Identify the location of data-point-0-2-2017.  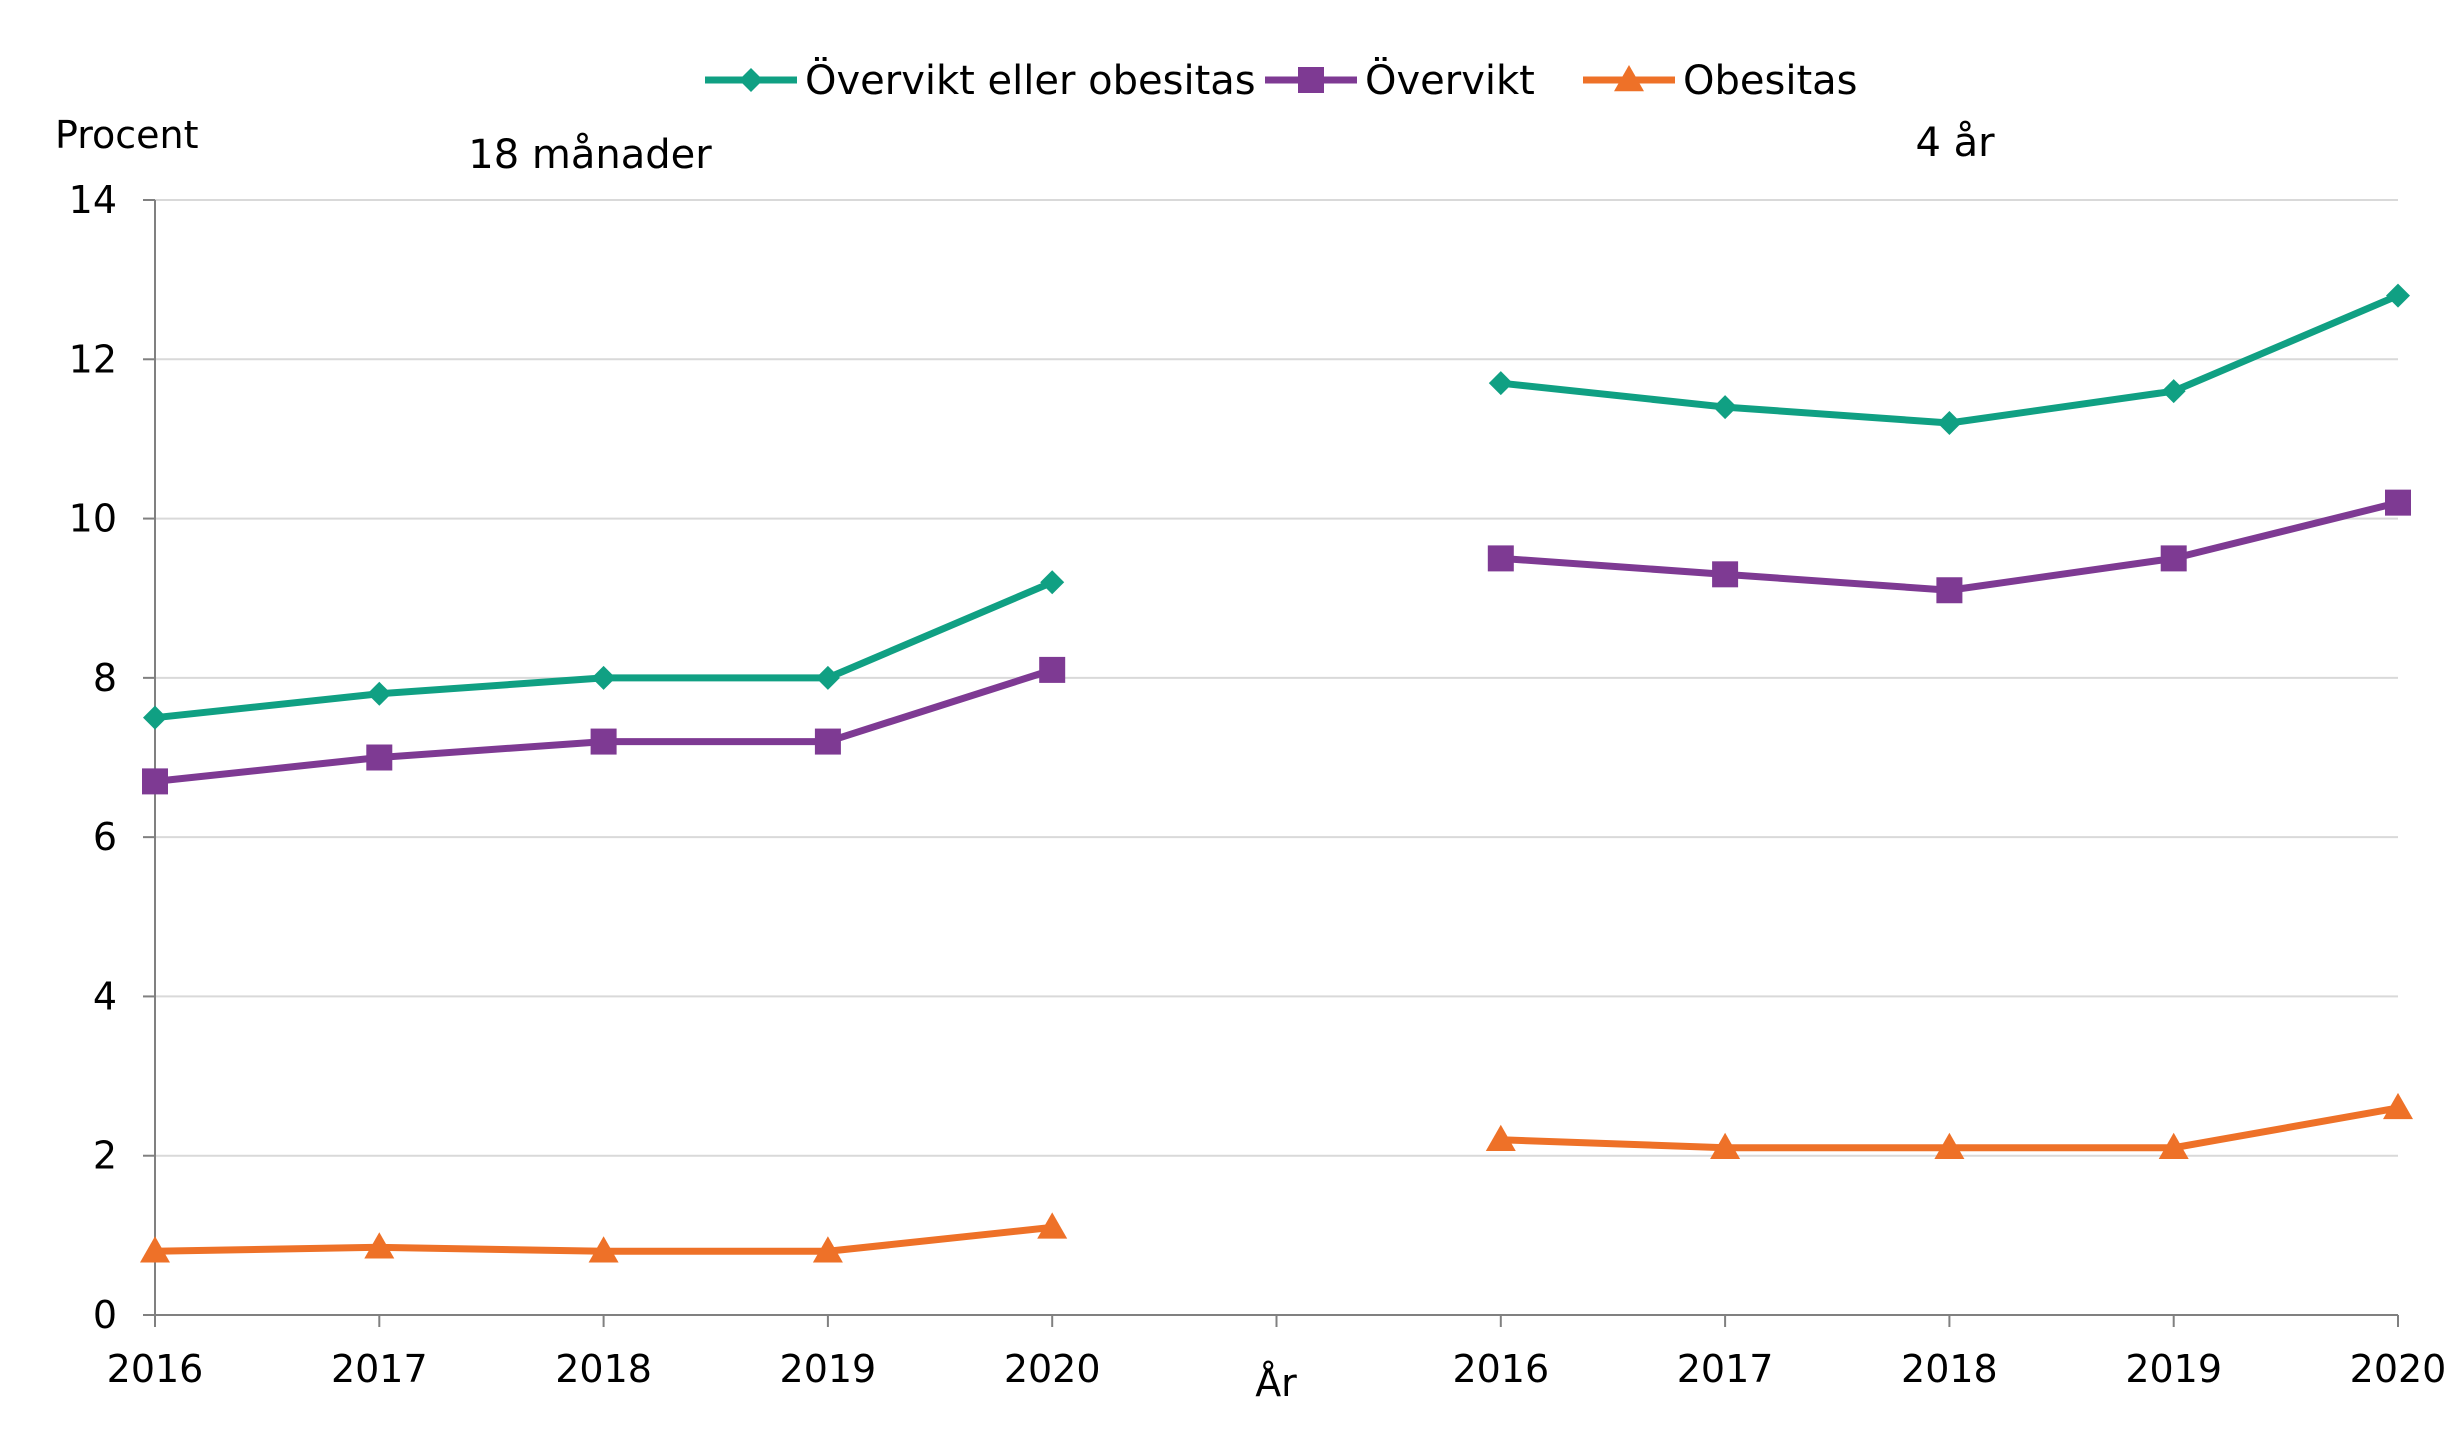
(379, 1245).